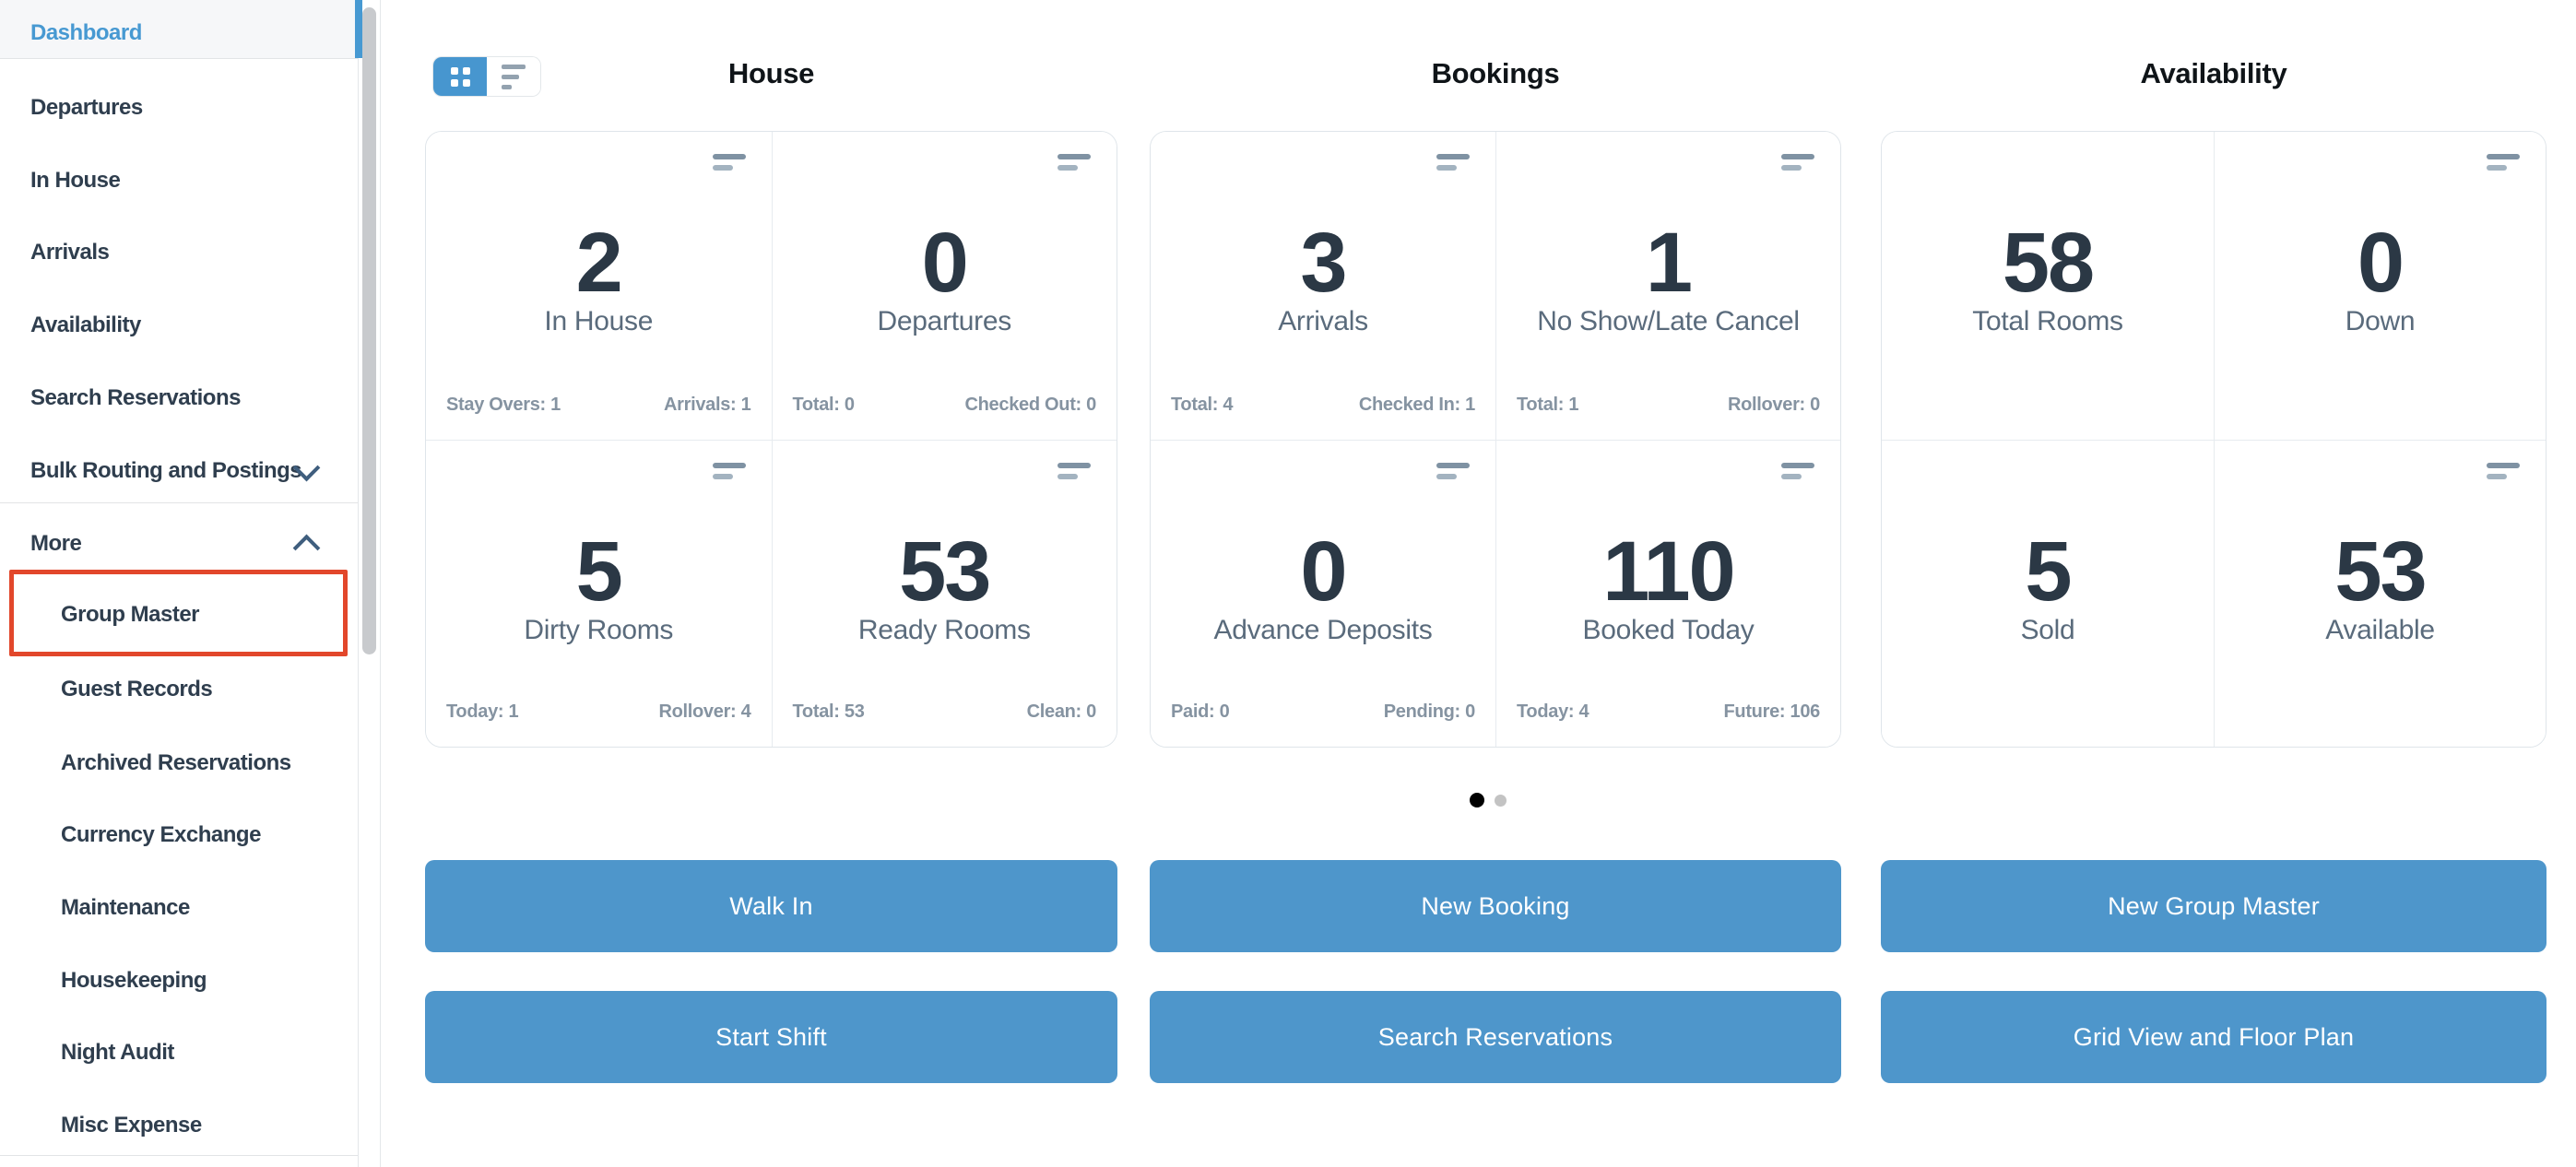 The image size is (2576, 1167). I want to click on card-label: Departures, so click(944, 321).